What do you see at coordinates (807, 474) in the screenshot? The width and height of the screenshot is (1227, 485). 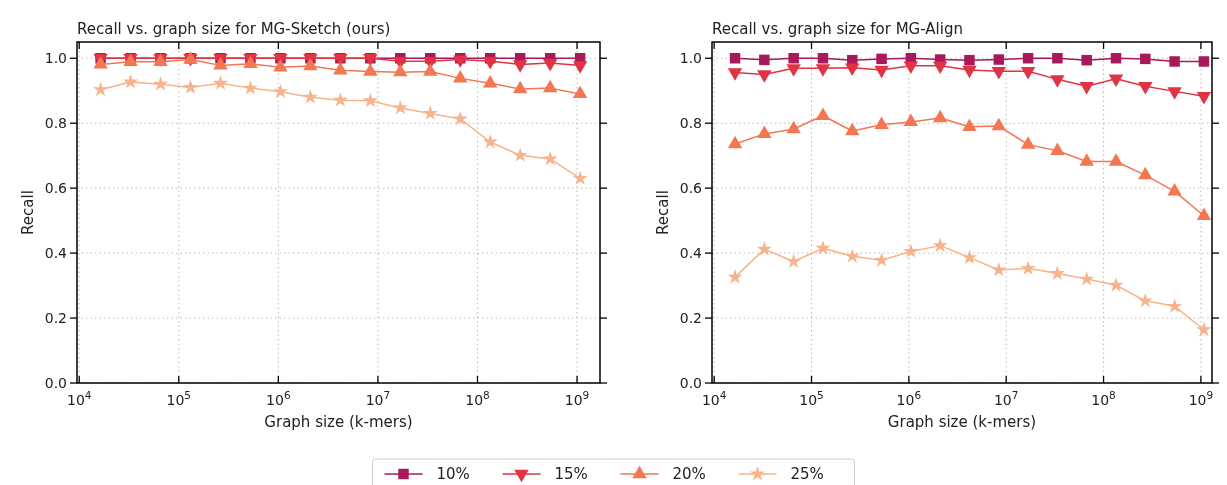 I see `legend-label: 25%` at bounding box center [807, 474].